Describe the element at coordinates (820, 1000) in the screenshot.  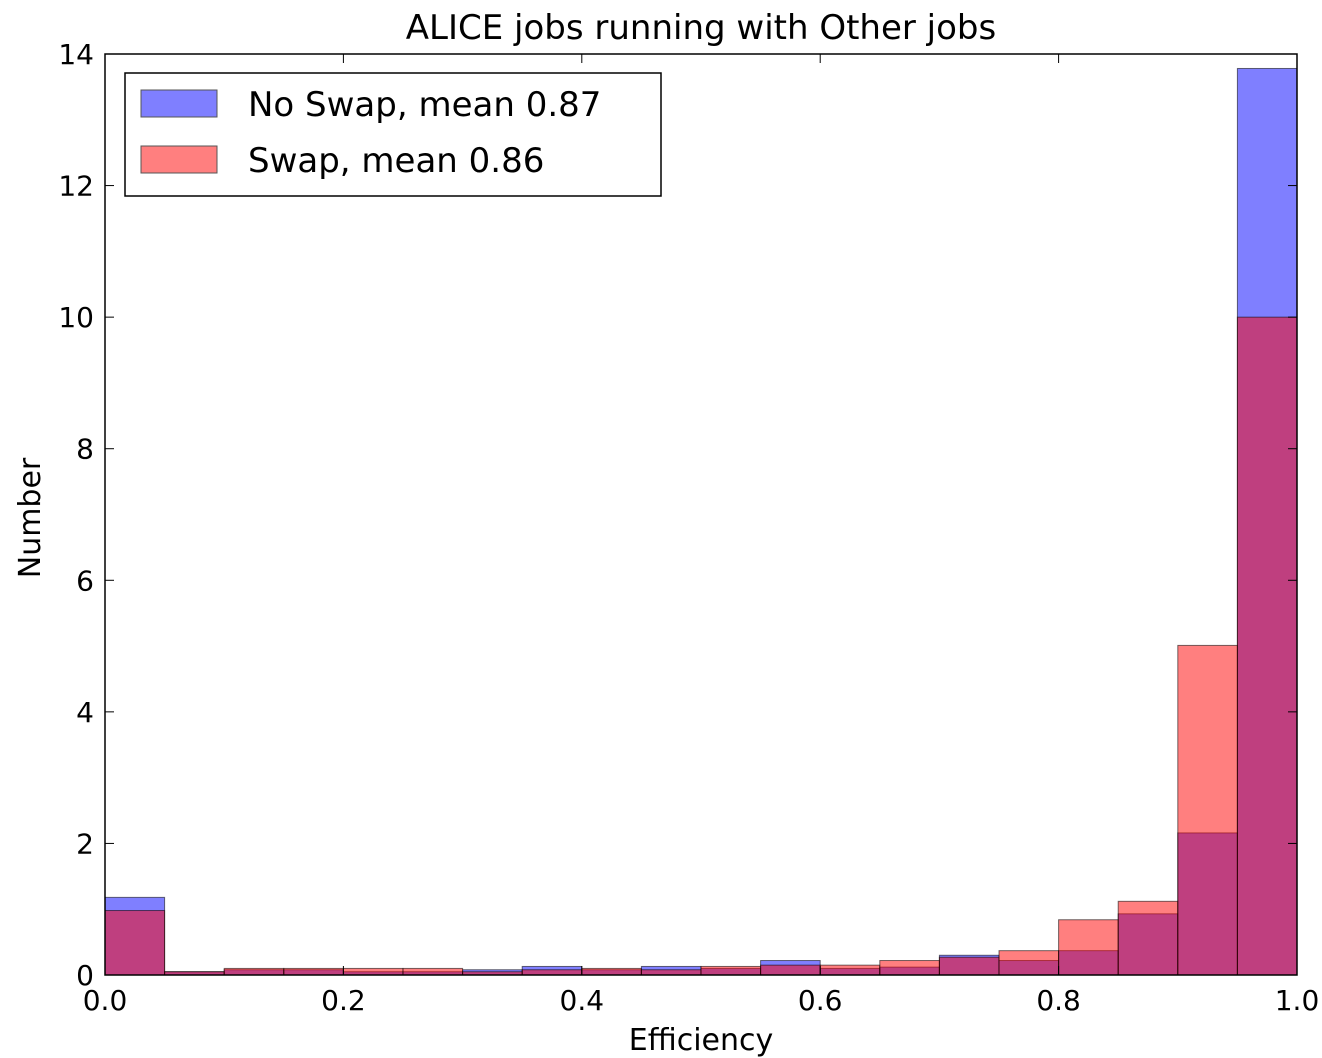
I see `x-tick-label: 0.6` at that location.